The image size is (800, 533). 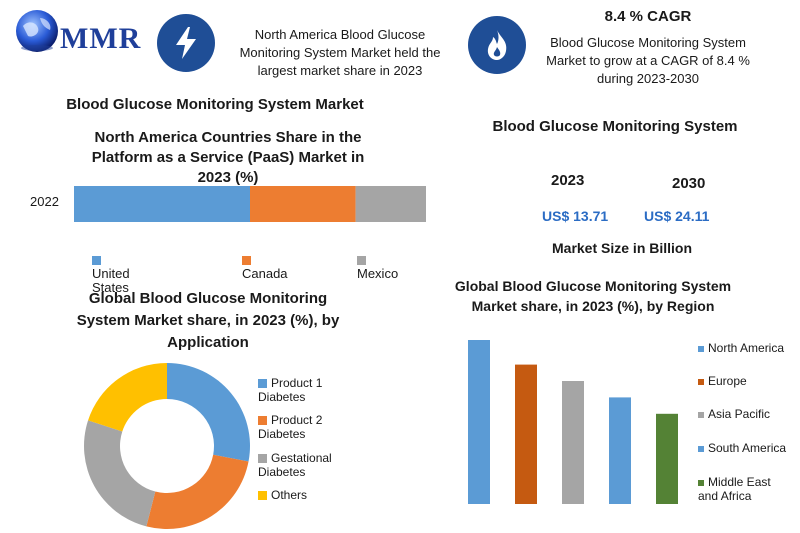 What do you see at coordinates (568, 180) in the screenshot?
I see `year-2023-label: 2023` at bounding box center [568, 180].